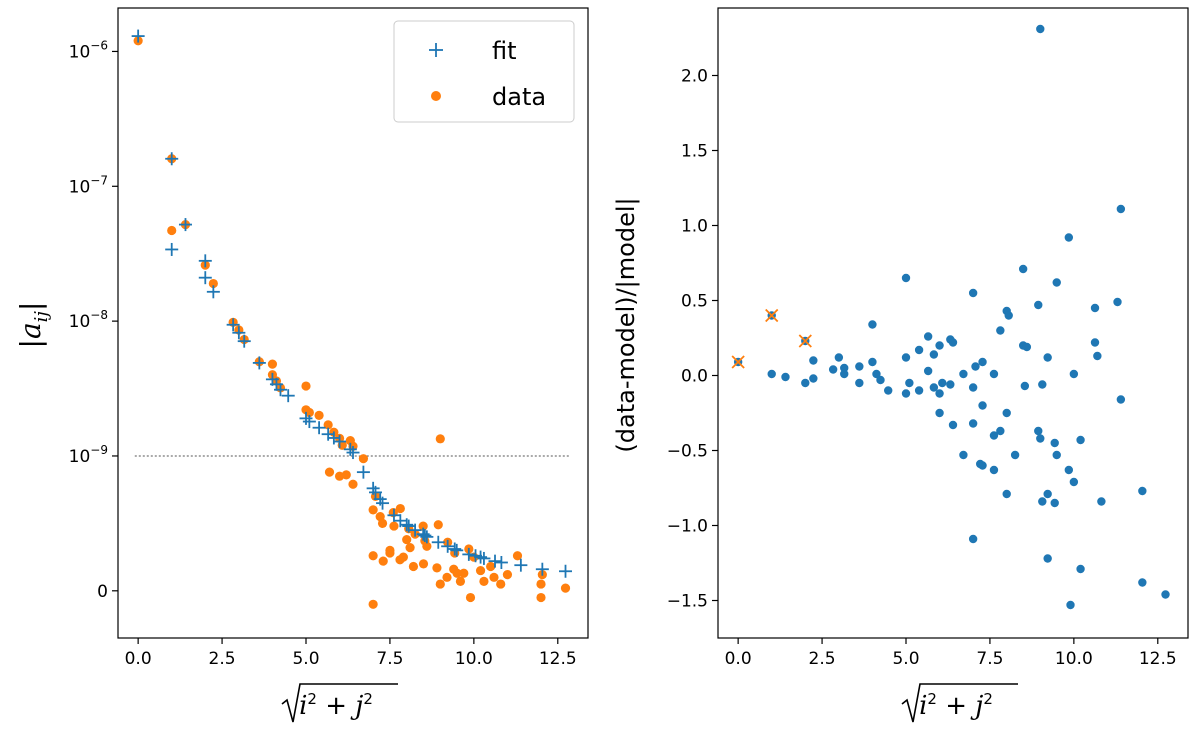 Image resolution: width=1200 pixels, height=738 pixels. Describe the element at coordinates (558, 659) in the screenshot. I see `left-x-tick-label: 12.5` at that location.